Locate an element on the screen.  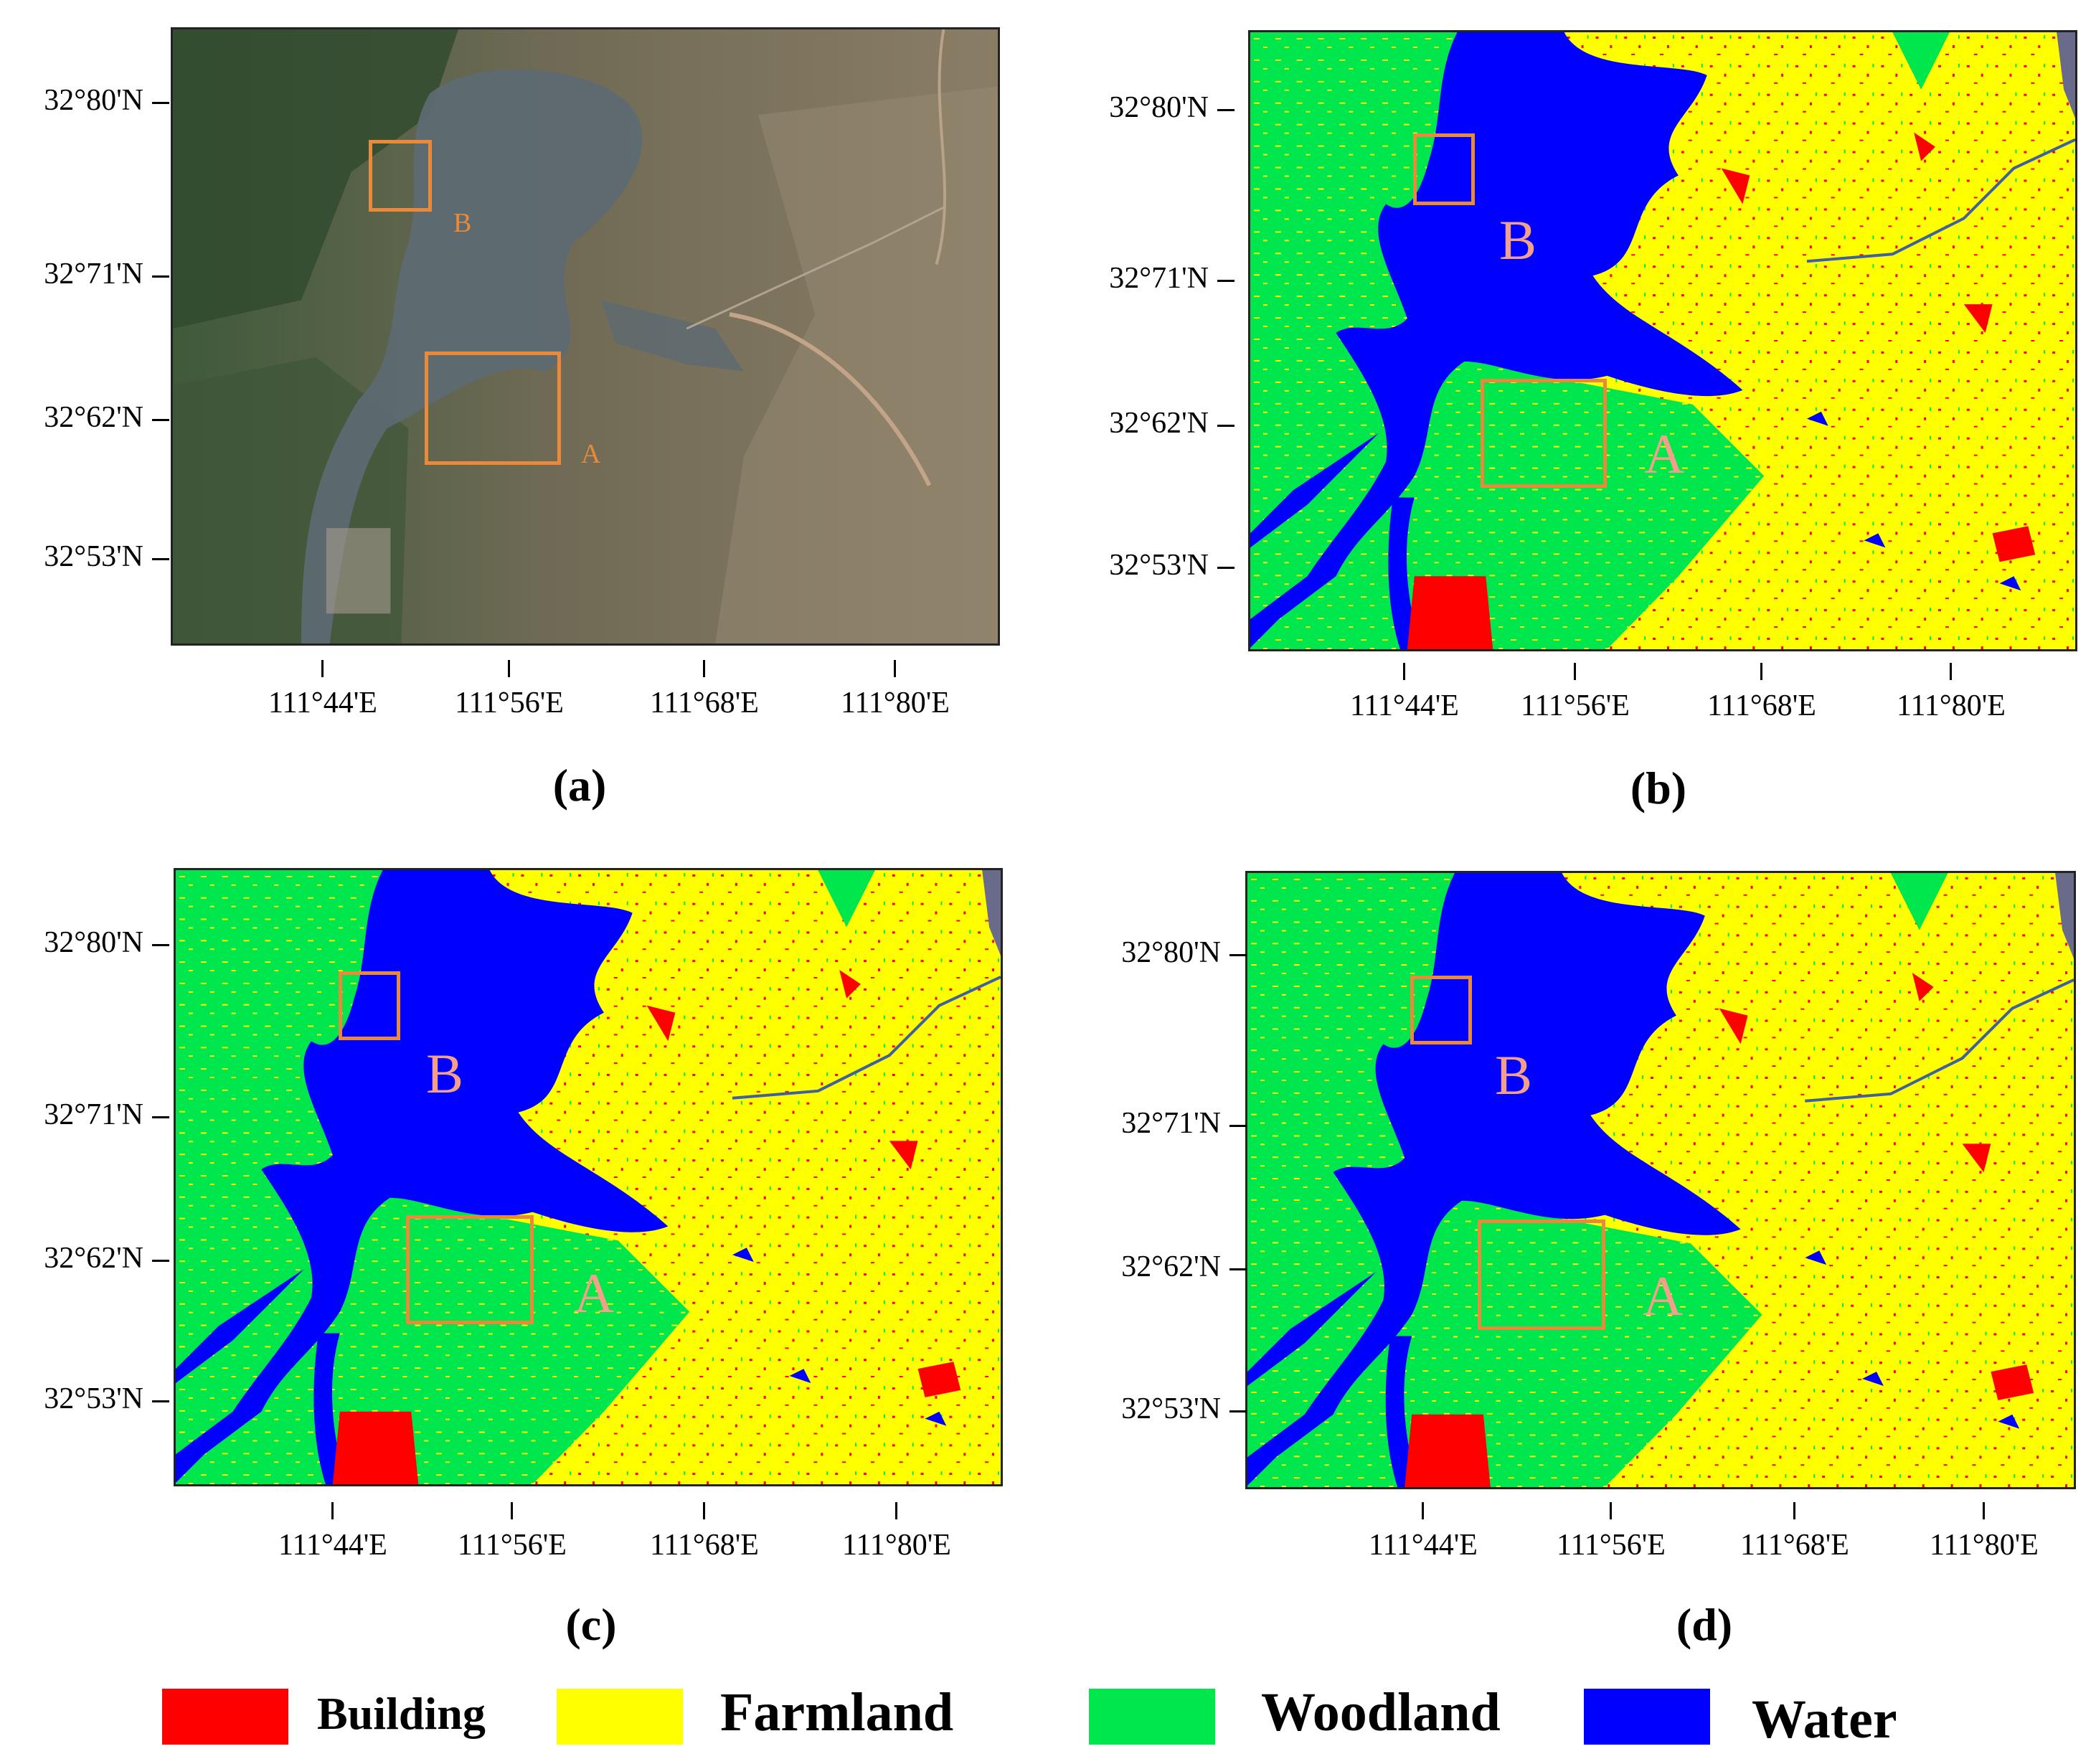
panel-caption: (a) is located at coordinates (579, 785).